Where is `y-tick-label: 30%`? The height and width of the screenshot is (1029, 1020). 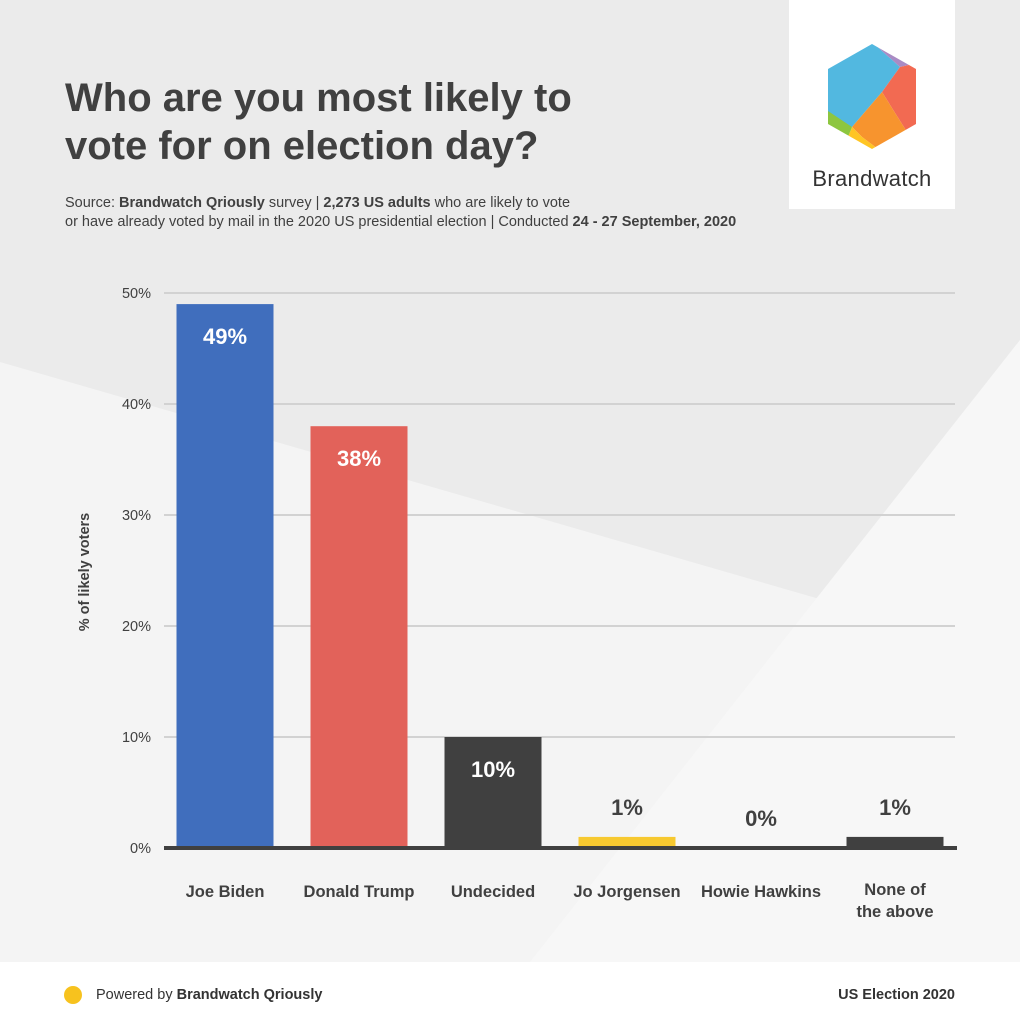 y-tick-label: 30% is located at coordinates (136, 516).